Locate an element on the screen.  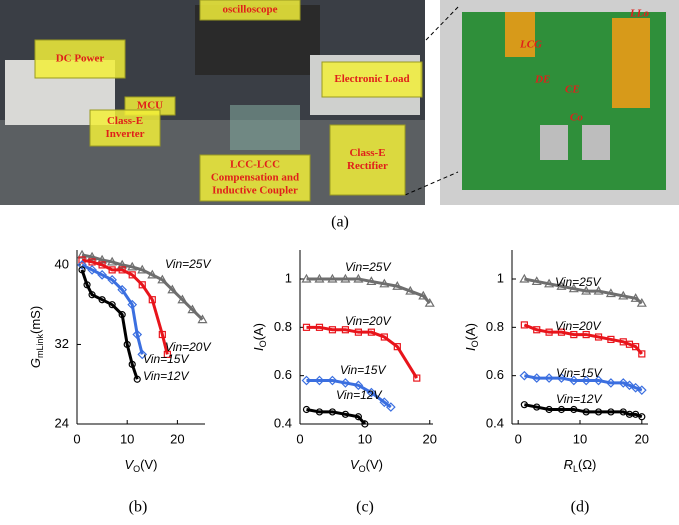
y-tick-label: 0.4 is located at coordinates (283, 422).